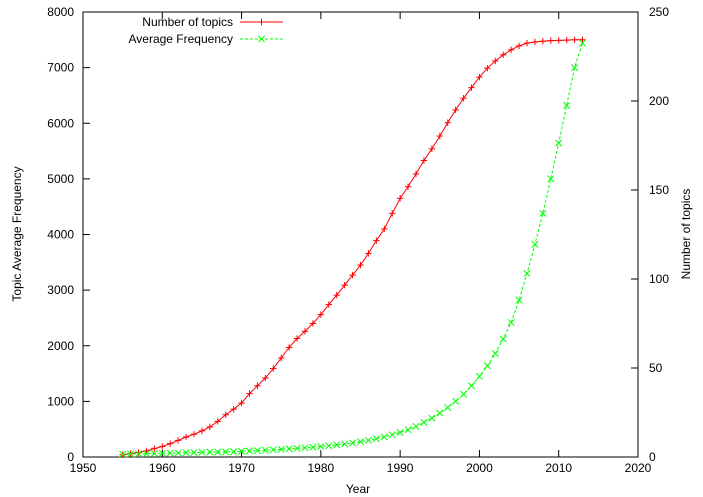 This screenshot has height=497, width=703. I want to click on x-tick-label: 2000, so click(479, 468).